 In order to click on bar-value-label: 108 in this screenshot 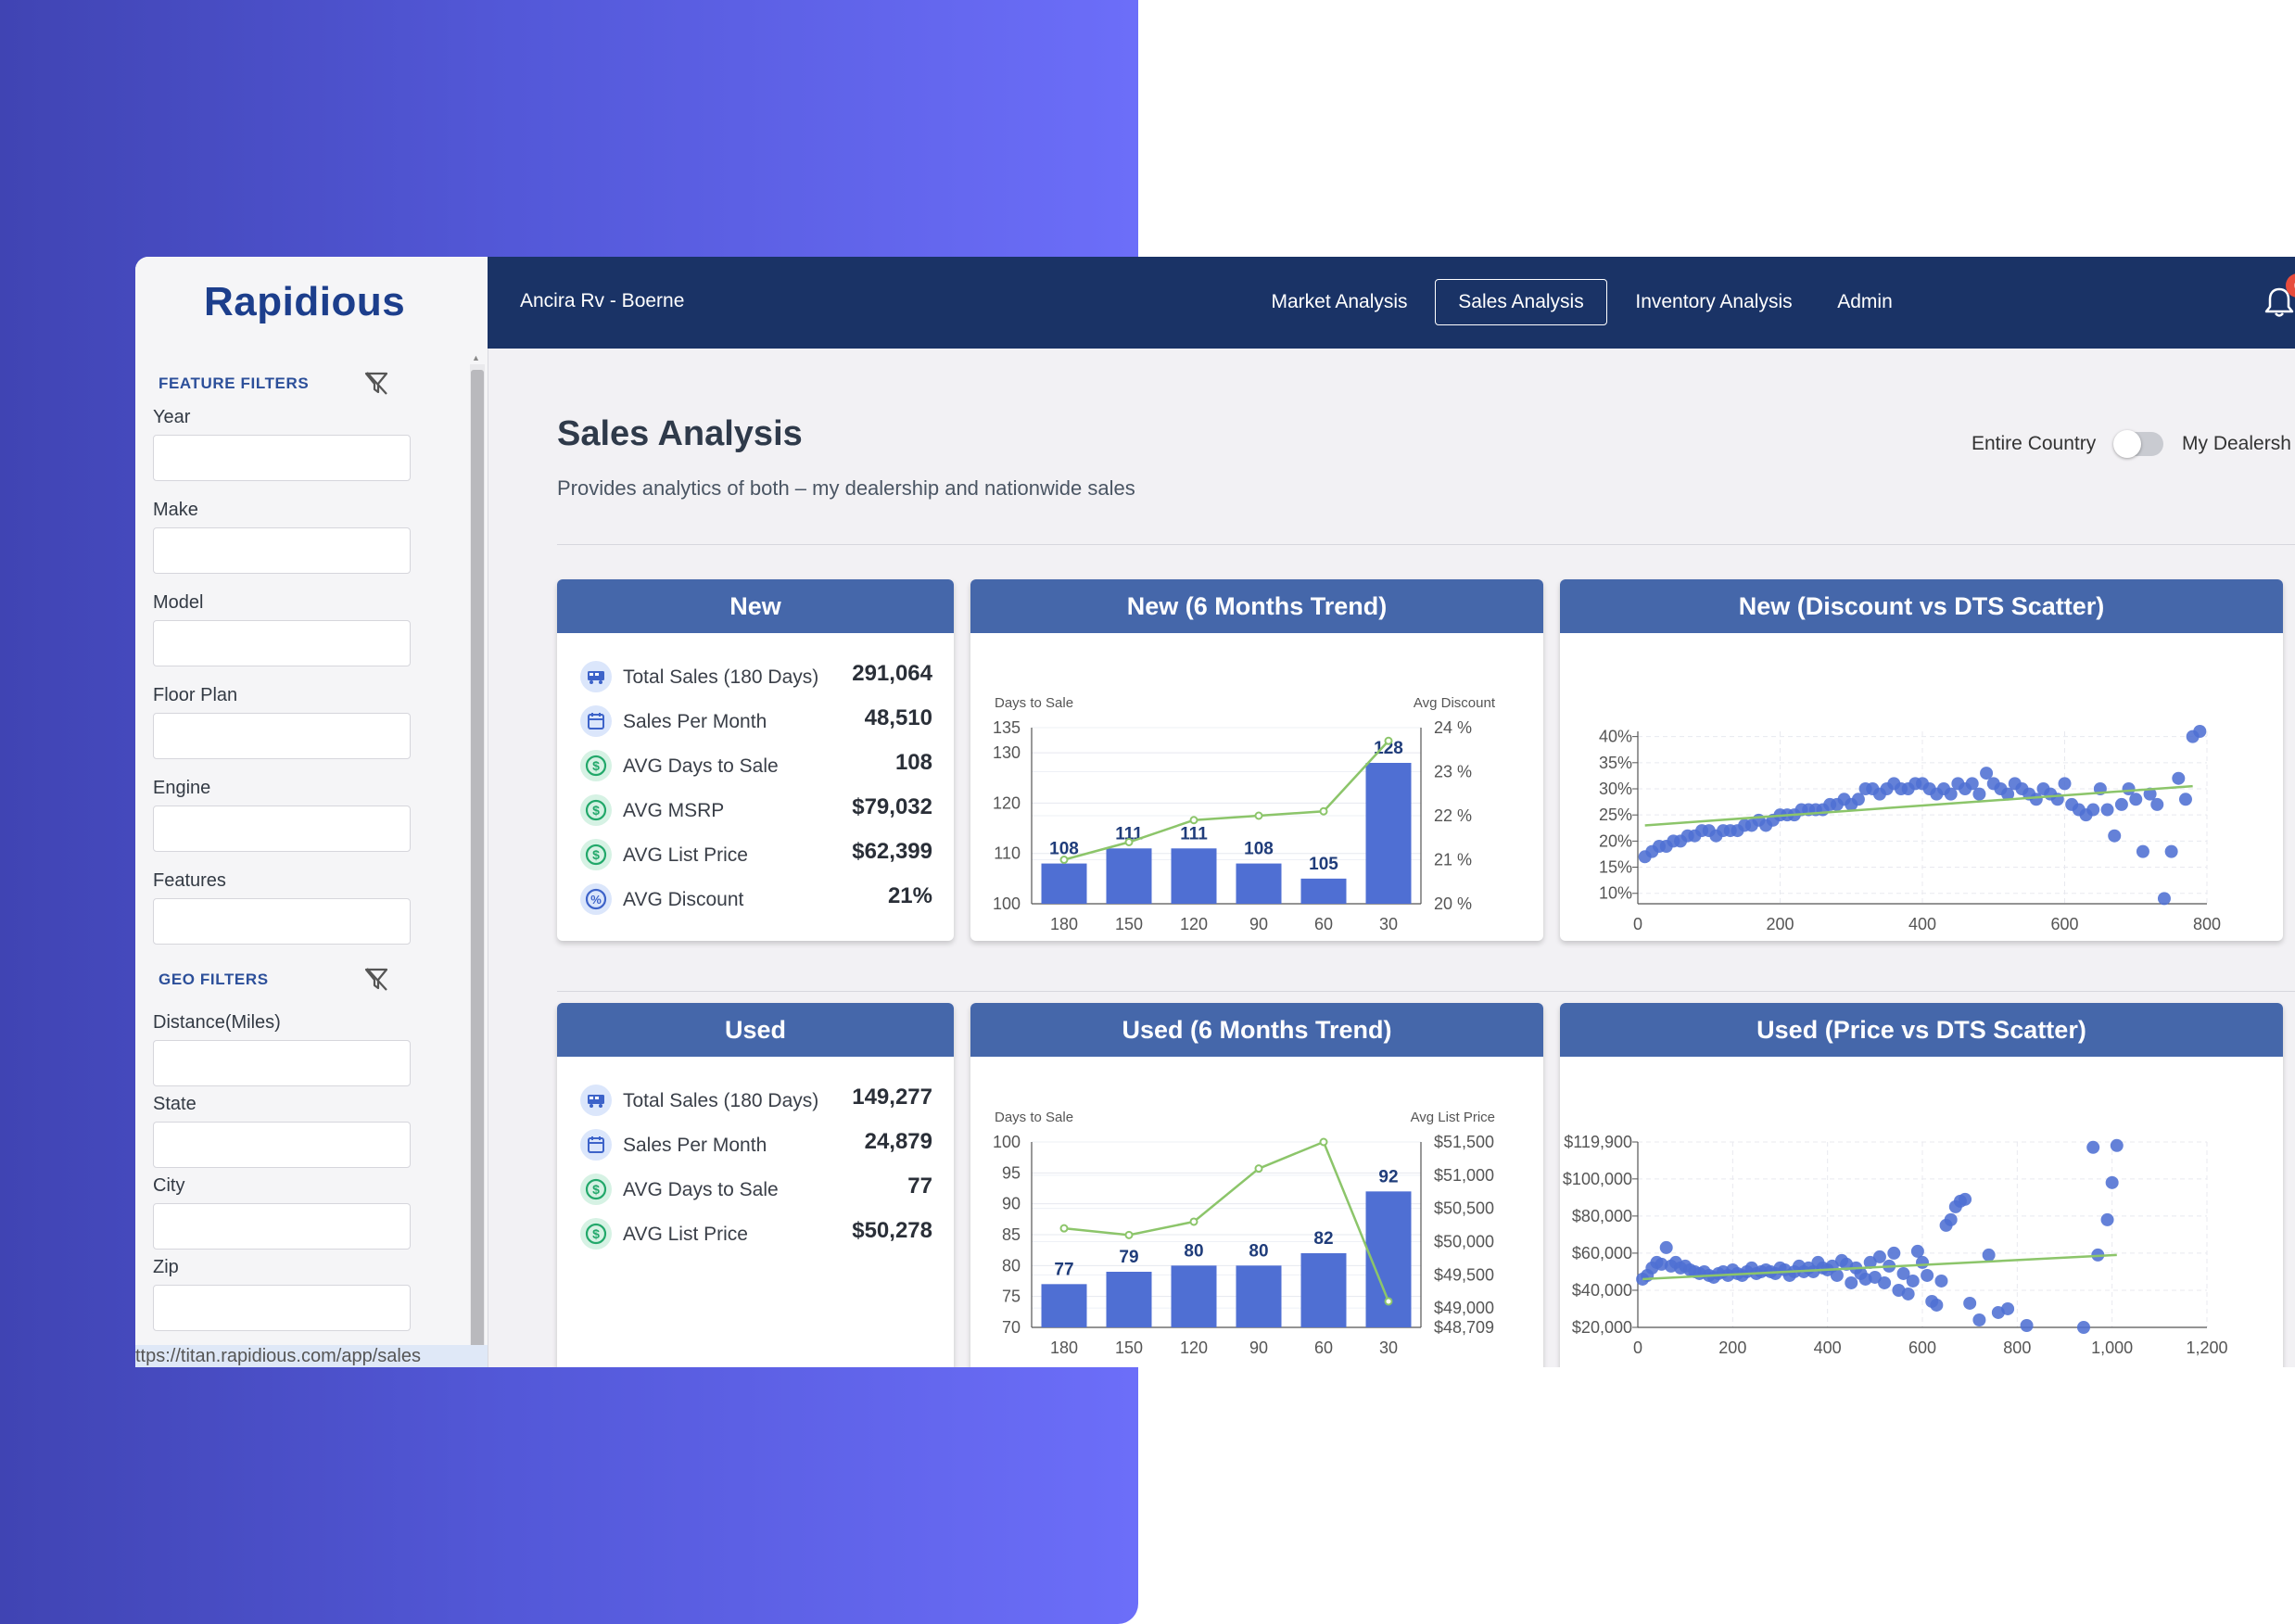, I will do `click(1064, 849)`.